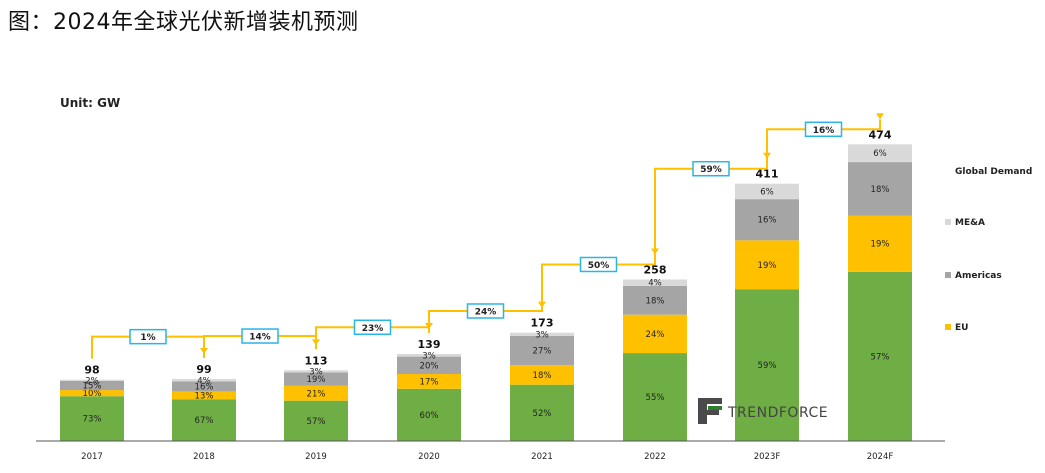  I want to click on segment-label: 59%, so click(767, 366).